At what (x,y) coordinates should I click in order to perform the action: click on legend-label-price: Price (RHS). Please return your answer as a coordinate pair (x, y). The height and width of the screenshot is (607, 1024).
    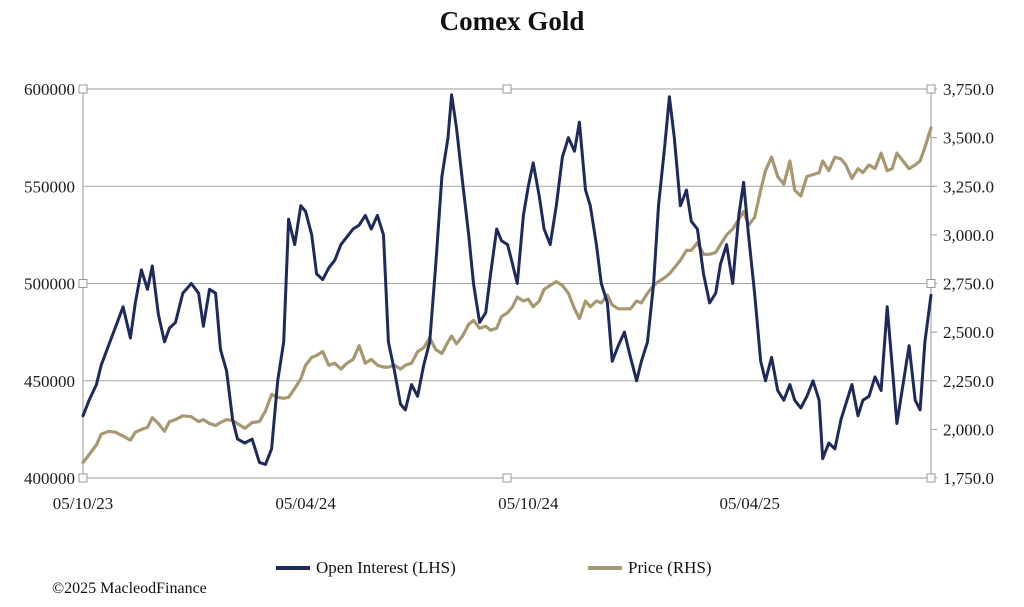
    Looking at the image, I should click on (670, 567).